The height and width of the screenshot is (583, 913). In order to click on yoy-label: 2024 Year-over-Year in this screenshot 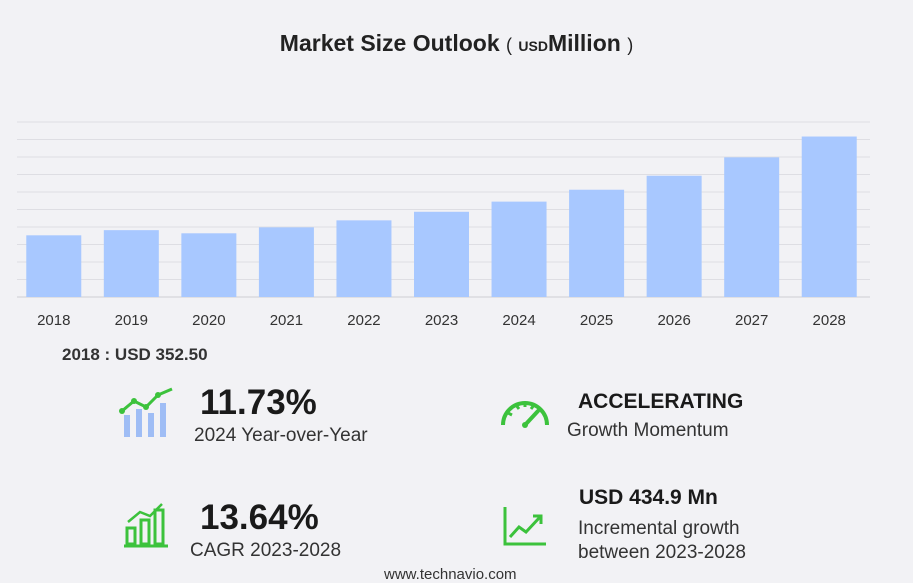, I will do `click(281, 435)`.